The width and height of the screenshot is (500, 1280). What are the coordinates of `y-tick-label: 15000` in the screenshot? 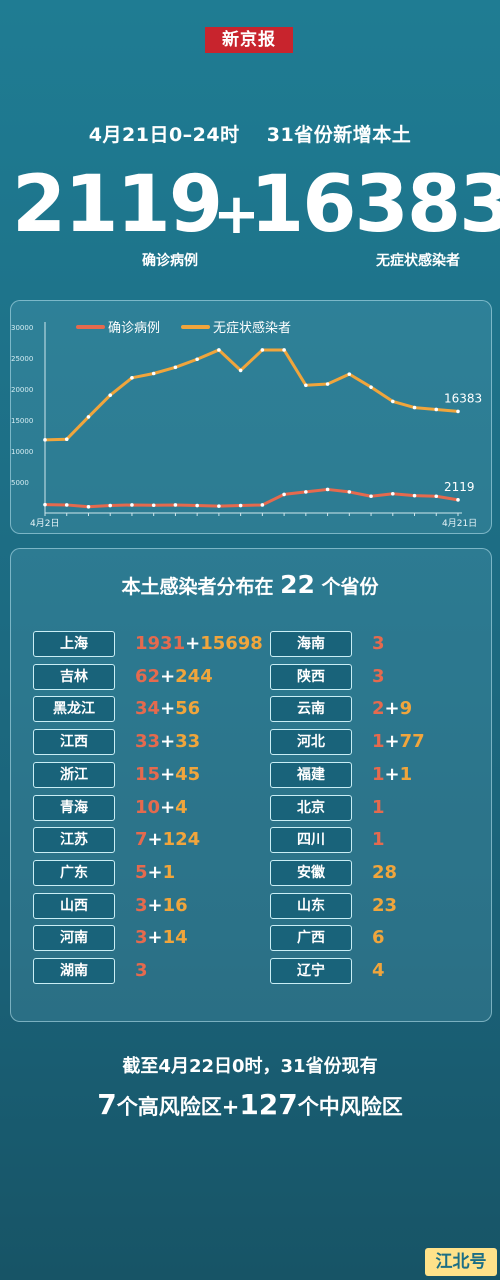 It's located at (22, 421).